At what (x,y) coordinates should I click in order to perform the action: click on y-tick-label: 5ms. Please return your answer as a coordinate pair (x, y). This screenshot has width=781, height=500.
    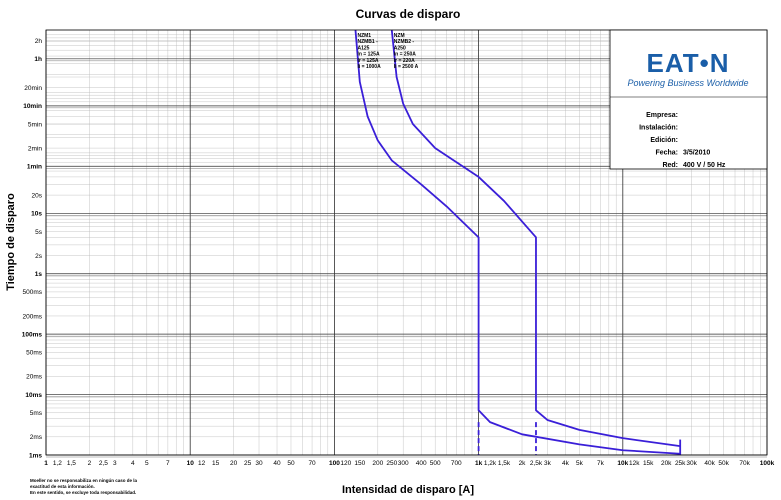
    Looking at the image, I should click on (36, 413).